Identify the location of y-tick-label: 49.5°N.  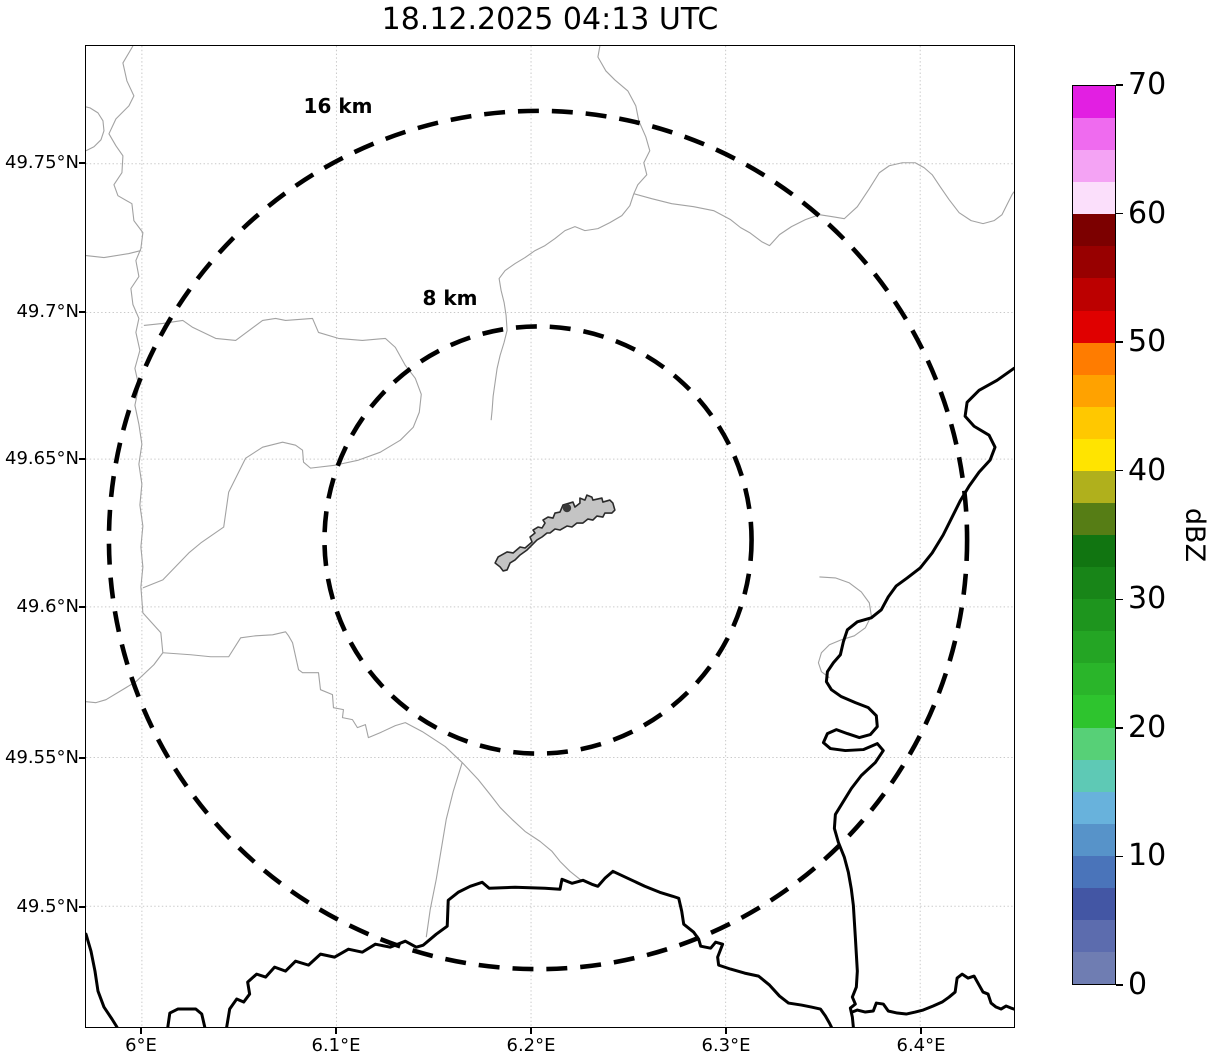
(47, 907).